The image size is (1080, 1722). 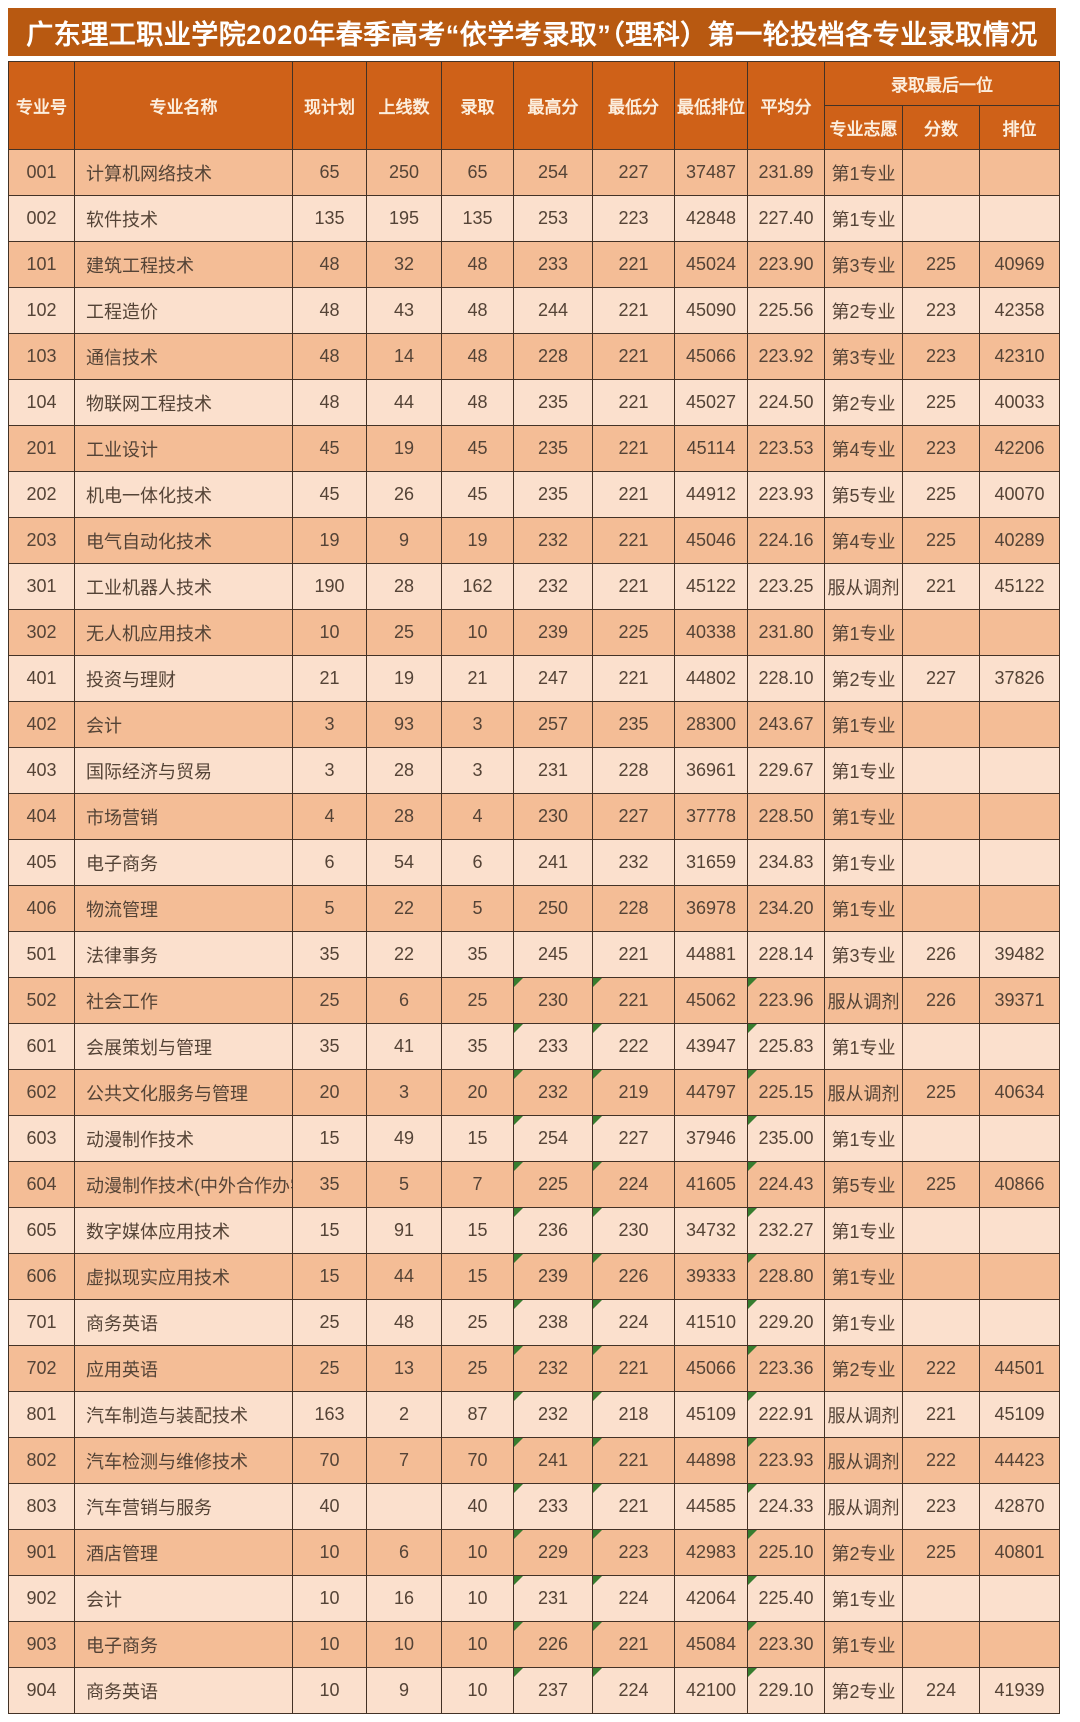 I want to click on cell-last-rank: 39482, so click(x=1019, y=954).